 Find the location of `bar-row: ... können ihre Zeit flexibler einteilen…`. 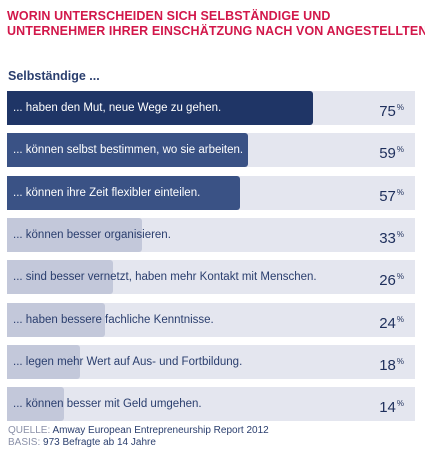

bar-row: ... können ihre Zeit flexibler einteilen… is located at coordinates (211, 192).